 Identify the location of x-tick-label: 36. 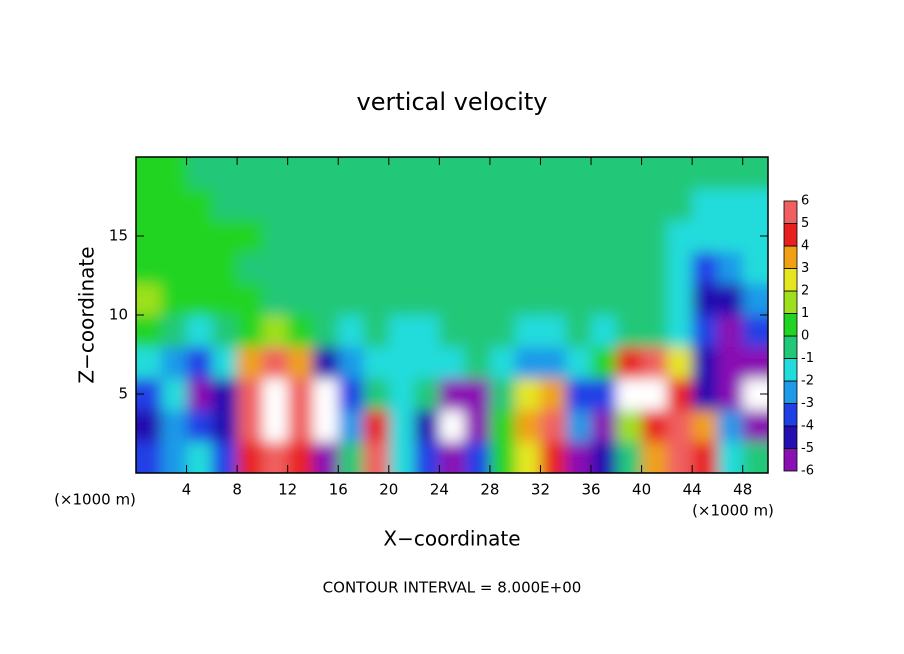
(590, 490).